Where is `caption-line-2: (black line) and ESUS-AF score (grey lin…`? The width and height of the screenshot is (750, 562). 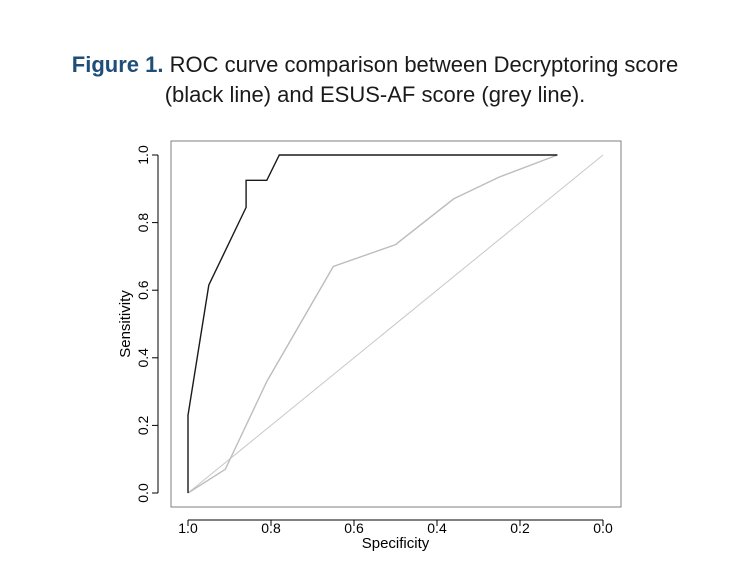
caption-line-2: (black line) and ESUS-AF score (grey lin… is located at coordinates (375, 94).